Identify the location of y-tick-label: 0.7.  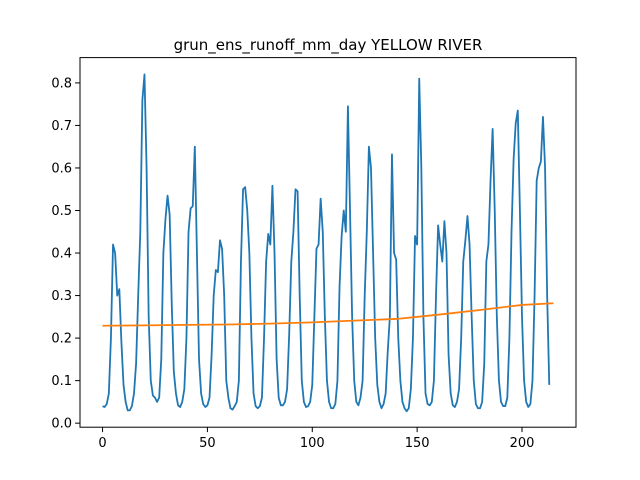
(61, 126).